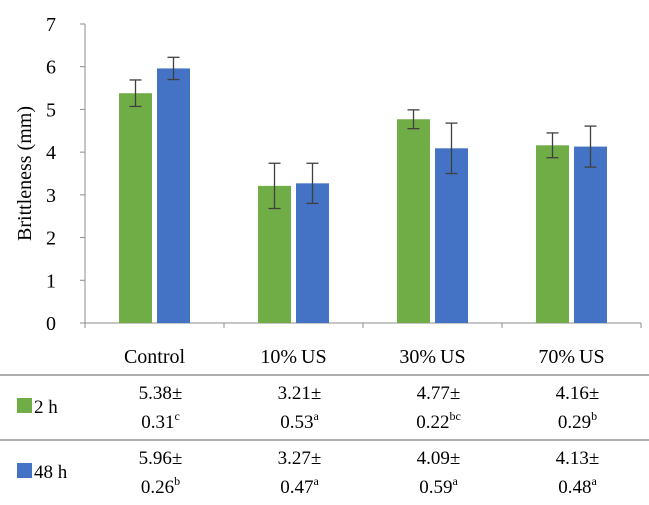 This screenshot has height=505, width=649. I want to click on y-tick-label: 1, so click(51, 281).